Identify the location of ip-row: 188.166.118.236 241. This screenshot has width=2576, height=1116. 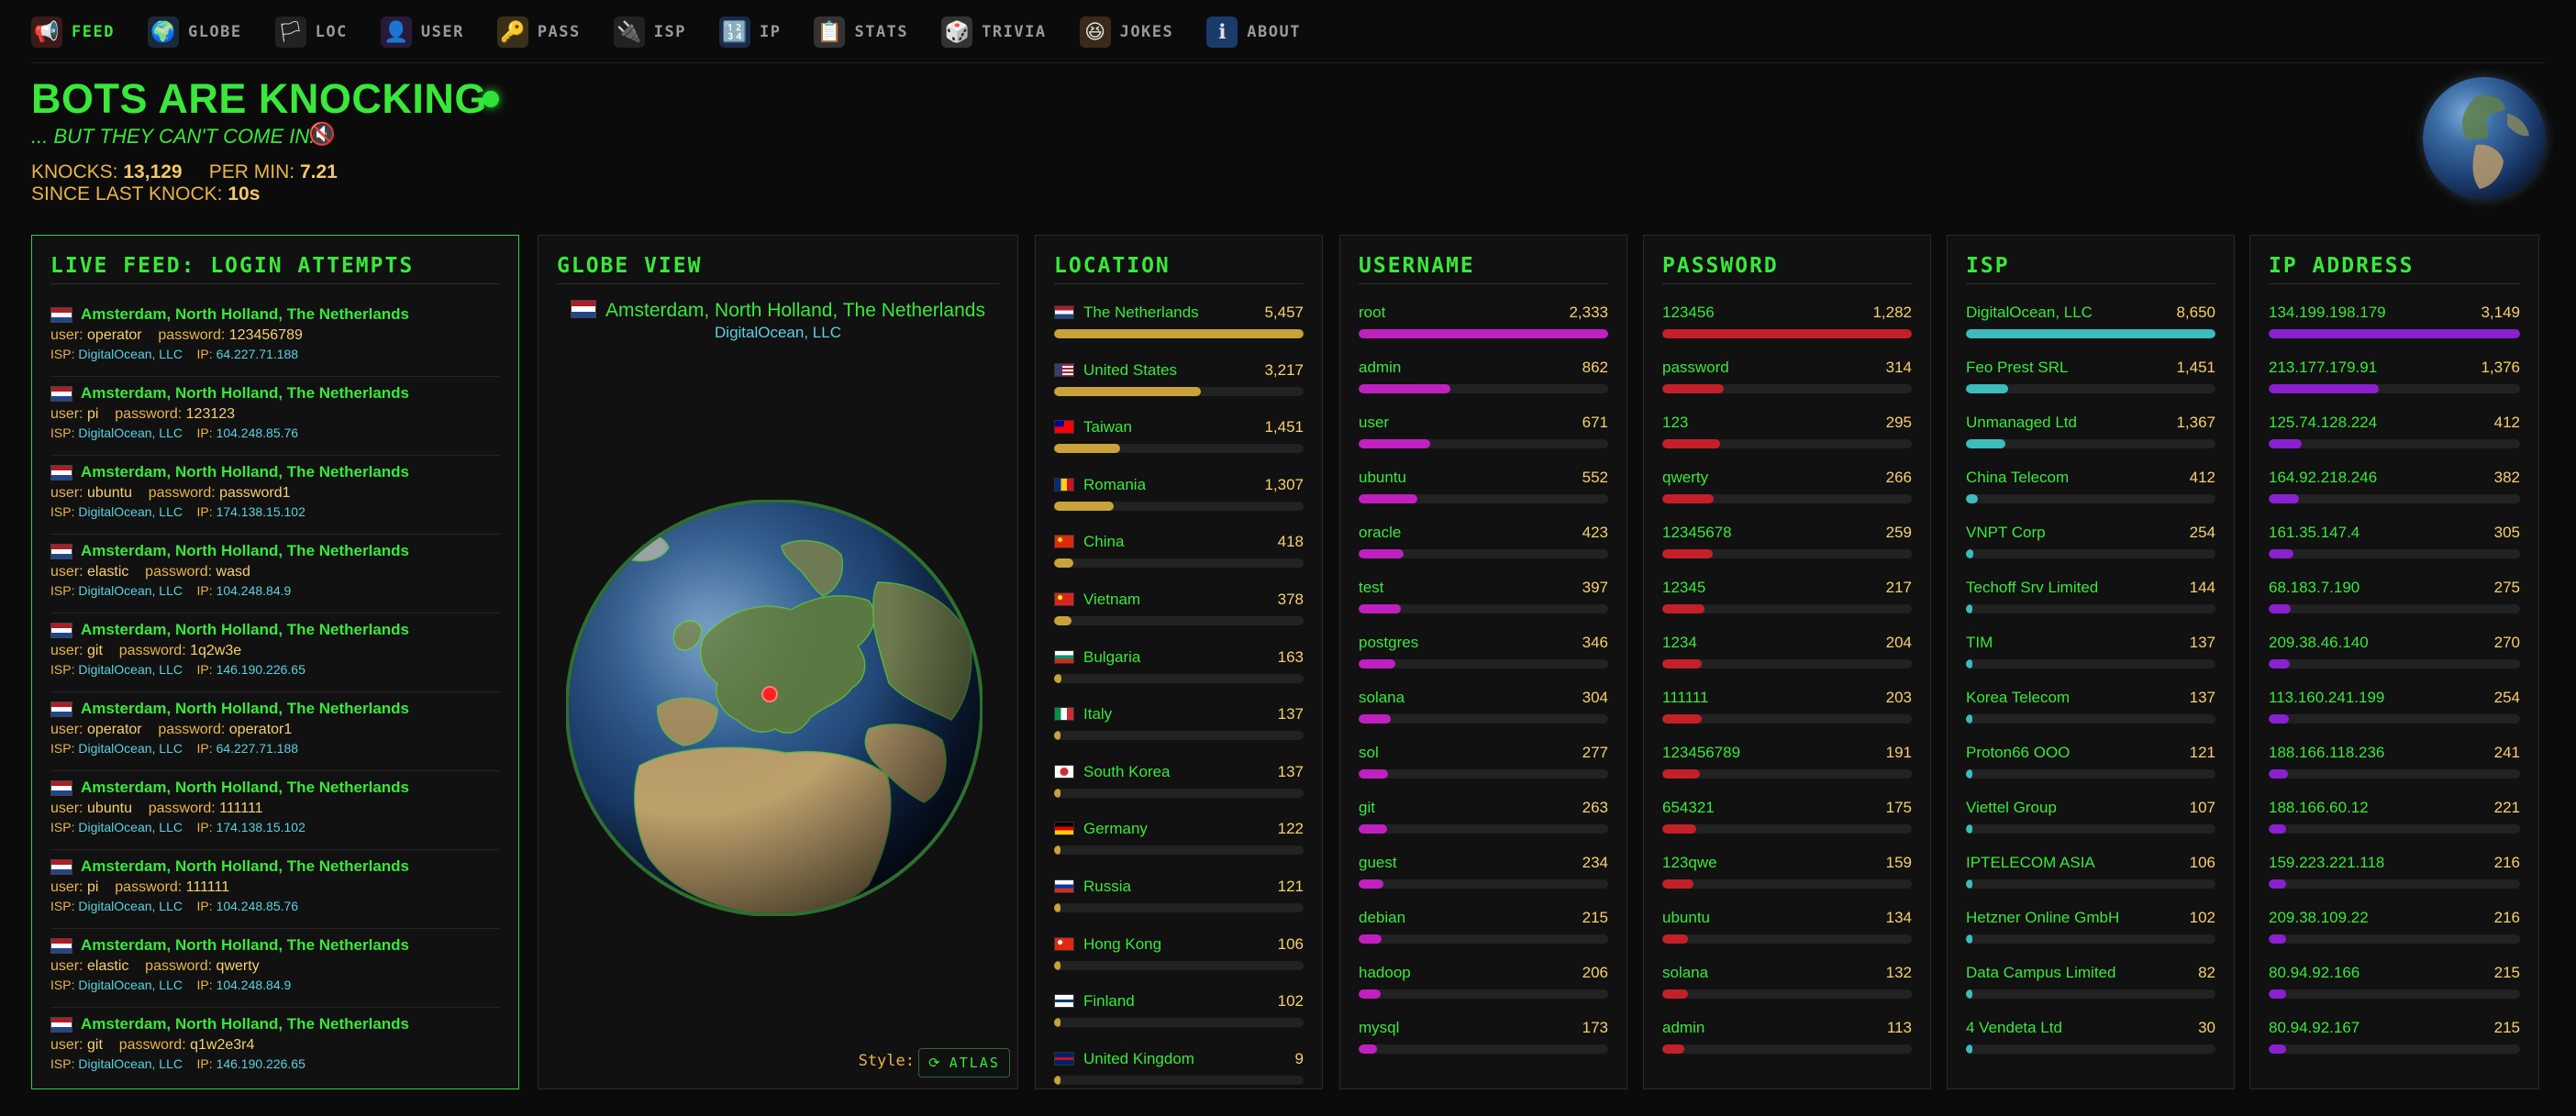
(2394, 769).